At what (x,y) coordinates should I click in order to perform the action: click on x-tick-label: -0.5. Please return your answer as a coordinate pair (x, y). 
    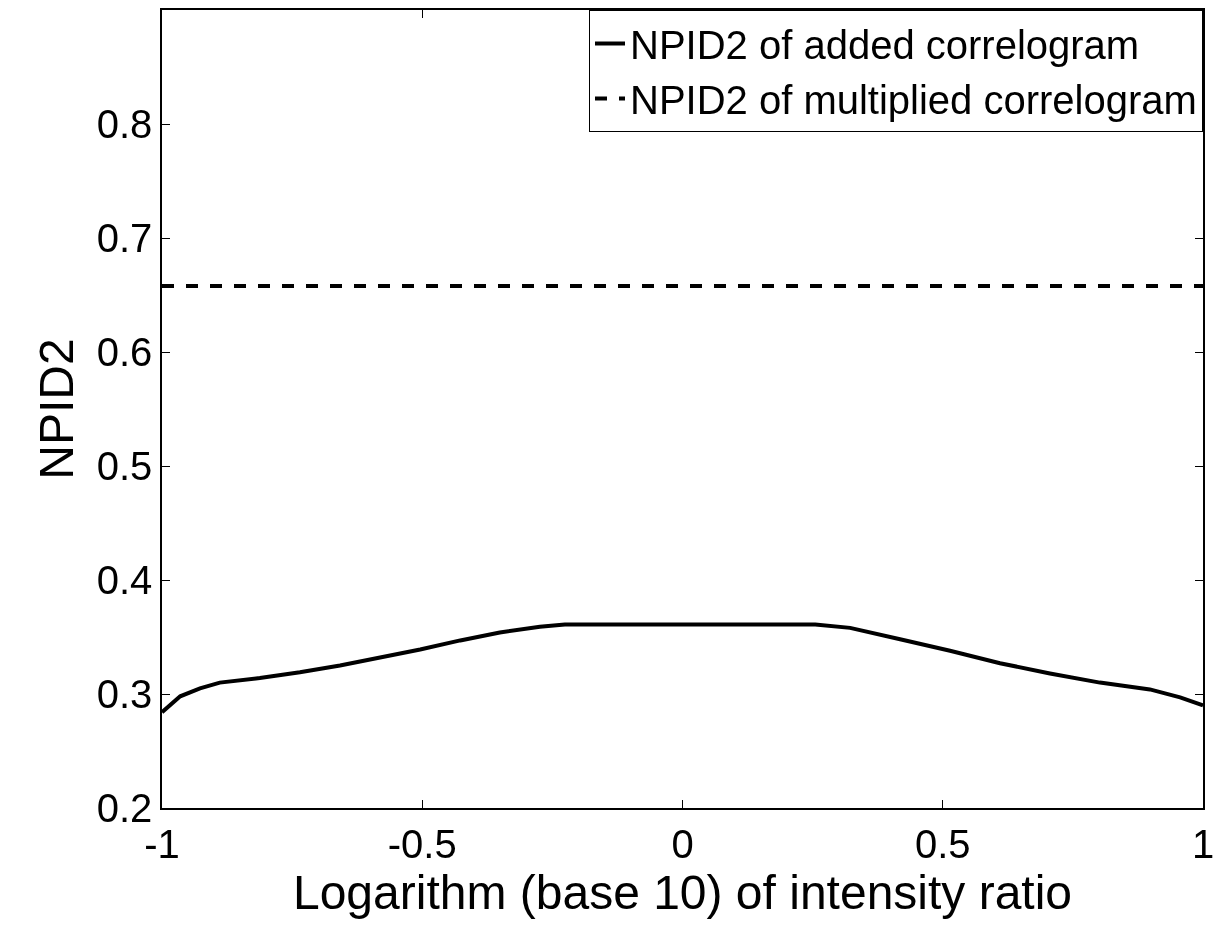
    Looking at the image, I should click on (422, 843).